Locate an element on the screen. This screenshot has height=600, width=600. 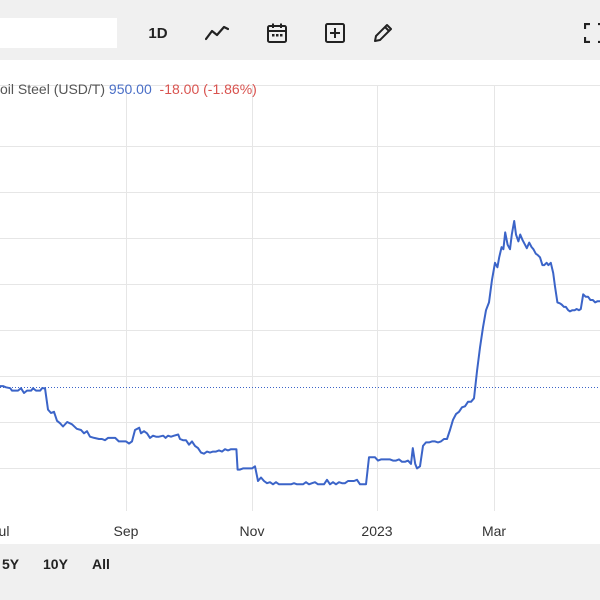
x-tick-label: ul is located at coordinates (4, 531).